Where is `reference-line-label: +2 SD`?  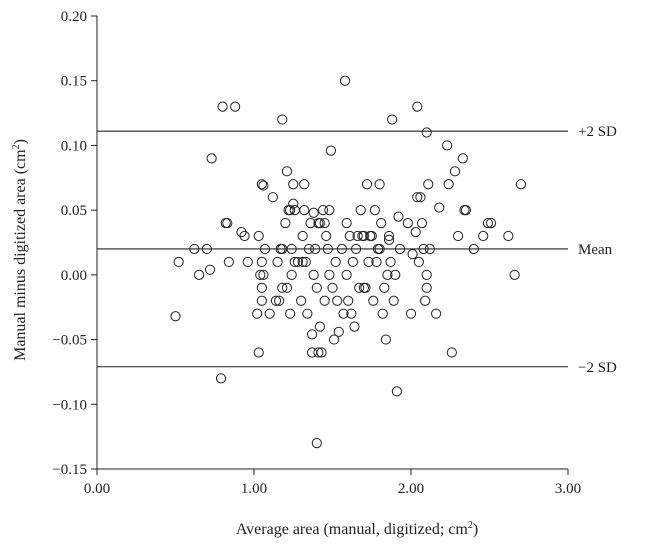 reference-line-label: +2 SD is located at coordinates (597, 132).